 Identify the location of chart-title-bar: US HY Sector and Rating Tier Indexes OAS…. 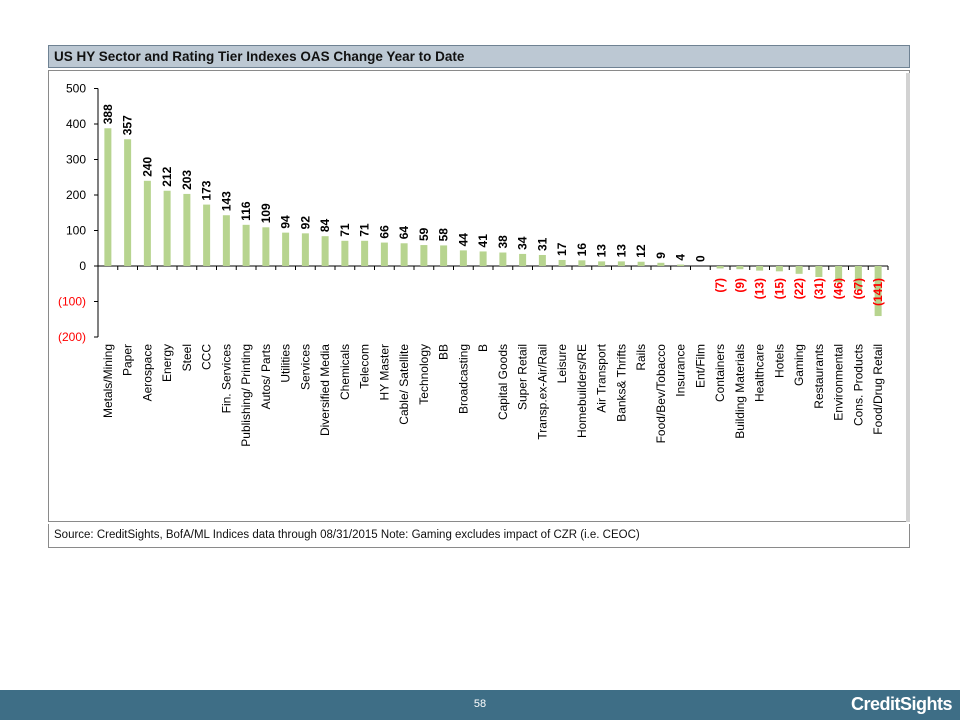
(479, 56).